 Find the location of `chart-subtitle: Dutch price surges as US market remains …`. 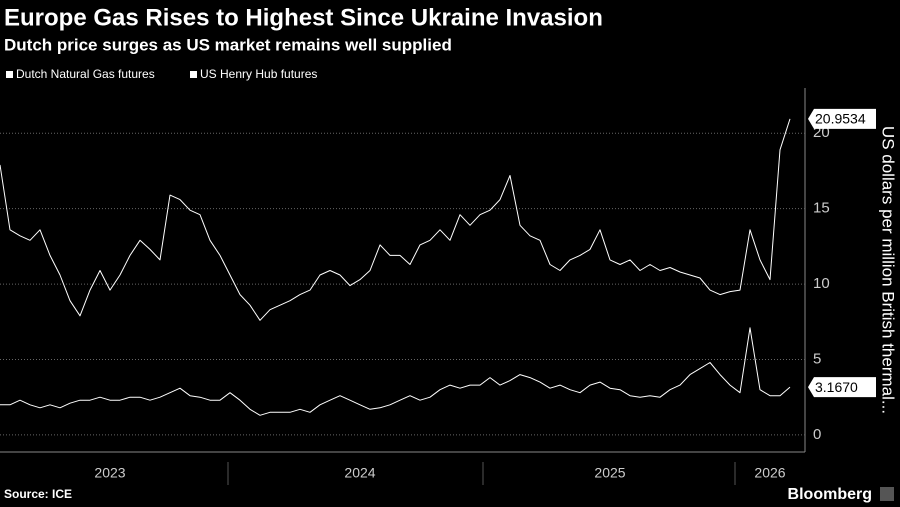

chart-subtitle: Dutch price surges as US market remains … is located at coordinates (228, 44).